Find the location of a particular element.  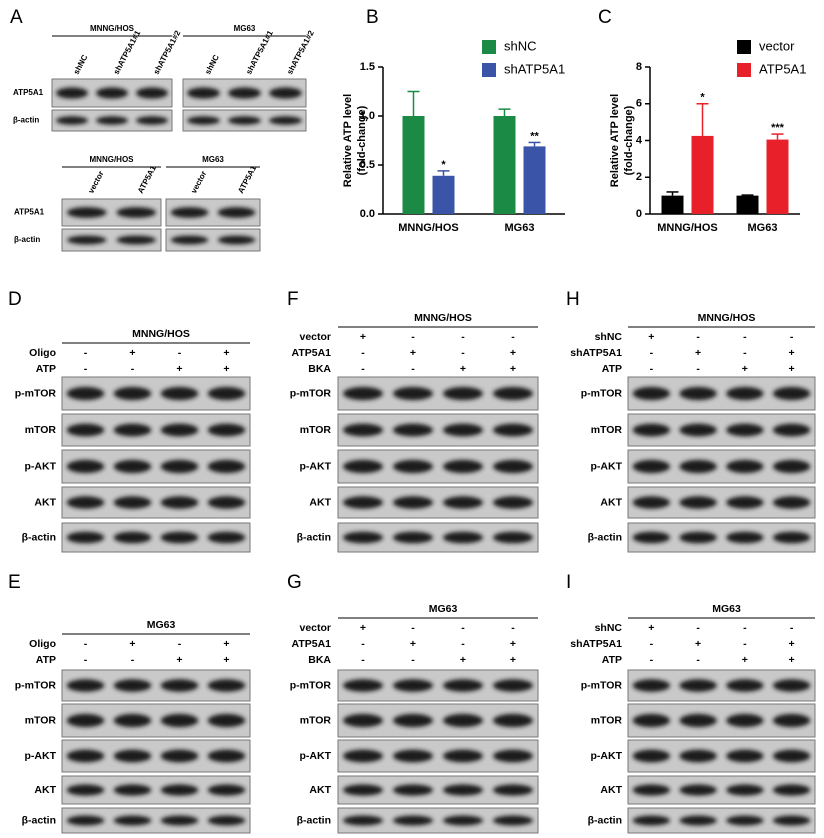

panel-letter: D is located at coordinates (15, 299).